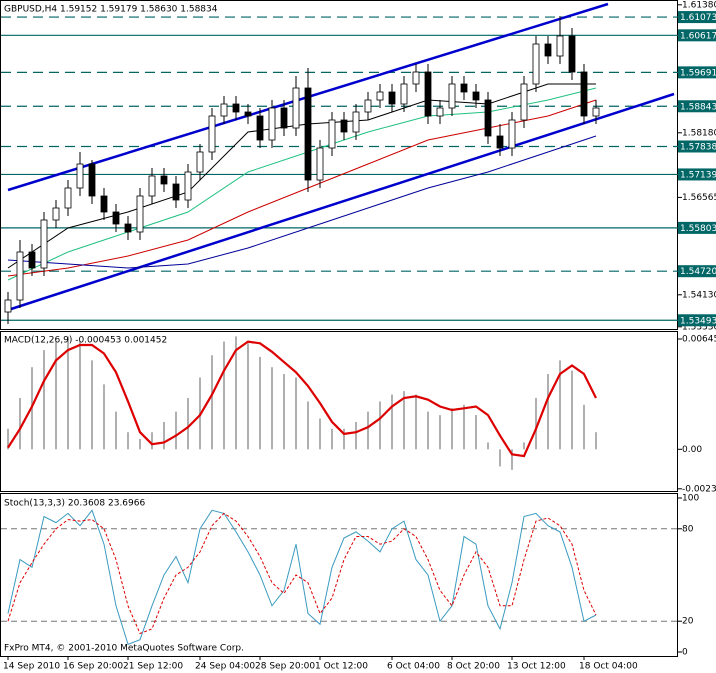 This screenshot has height=673, width=716. I want to click on x-tick-label: 24 Sep 04:00, so click(225, 667).